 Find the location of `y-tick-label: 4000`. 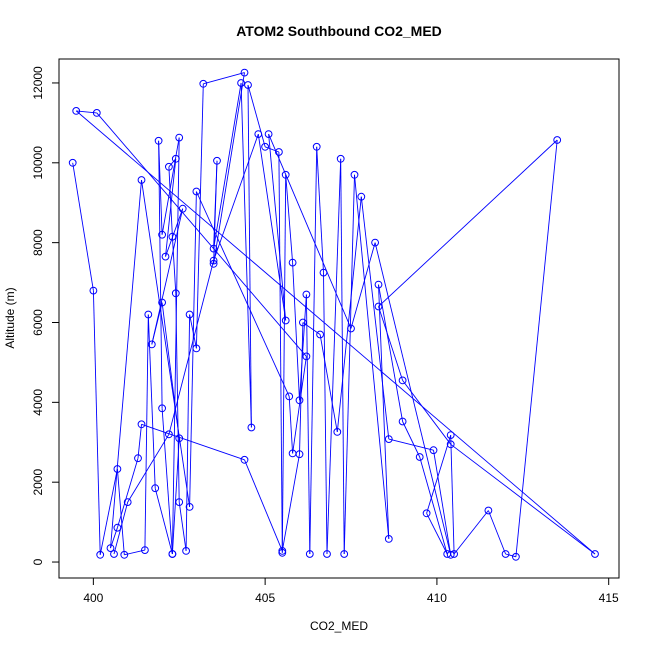

y-tick-label: 4000 is located at coordinates (38, 402).